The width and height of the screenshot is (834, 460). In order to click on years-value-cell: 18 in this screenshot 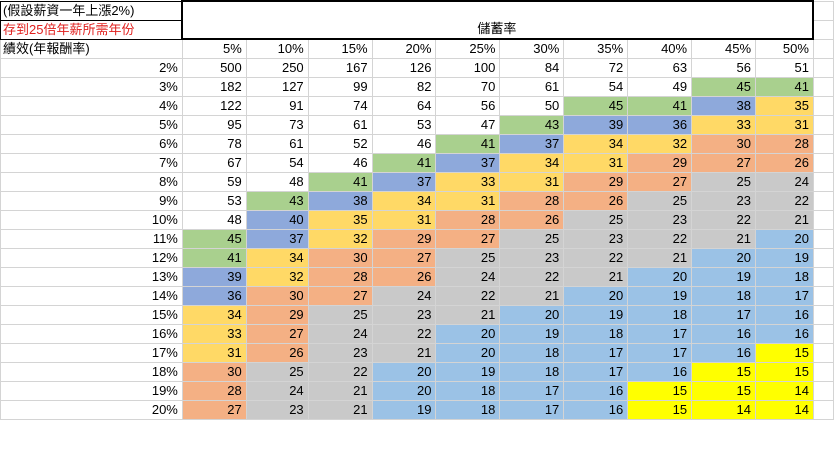, I will do `click(468, 410)`.